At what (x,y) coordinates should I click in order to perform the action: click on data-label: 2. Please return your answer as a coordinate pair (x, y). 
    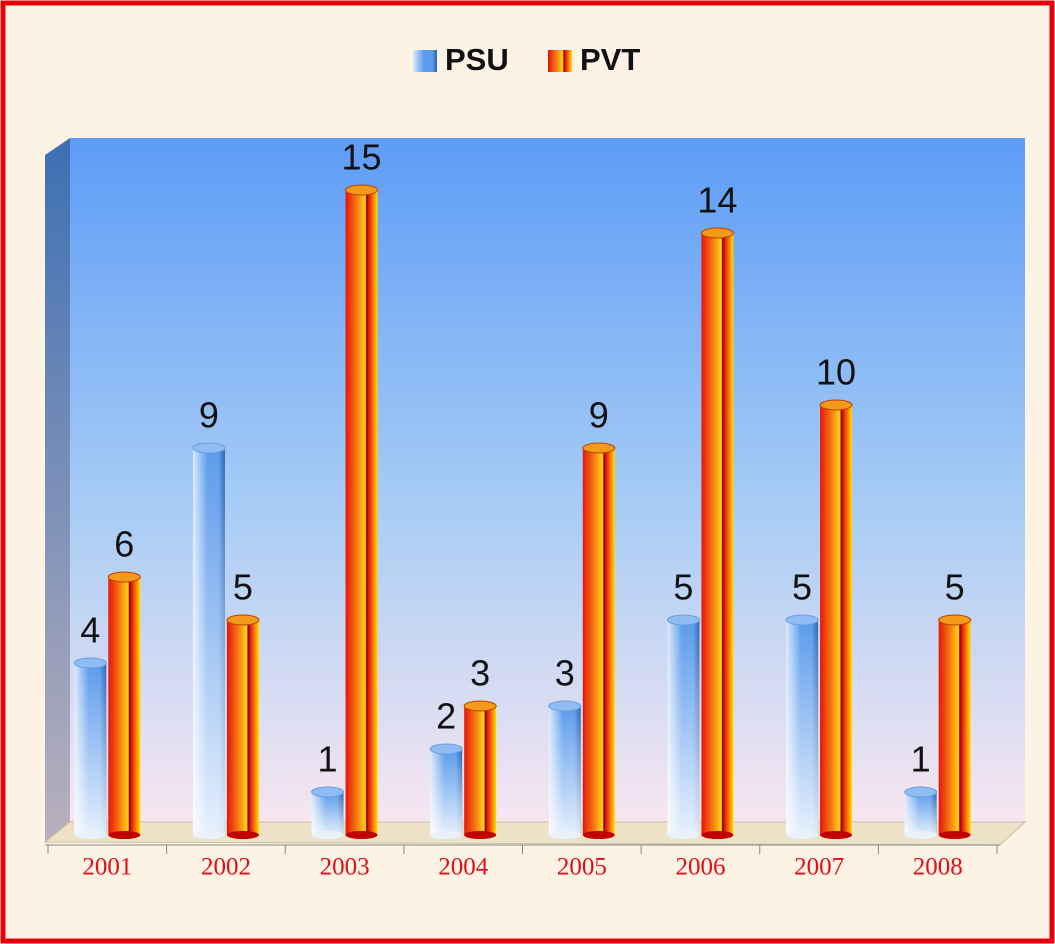
    Looking at the image, I should click on (446, 716).